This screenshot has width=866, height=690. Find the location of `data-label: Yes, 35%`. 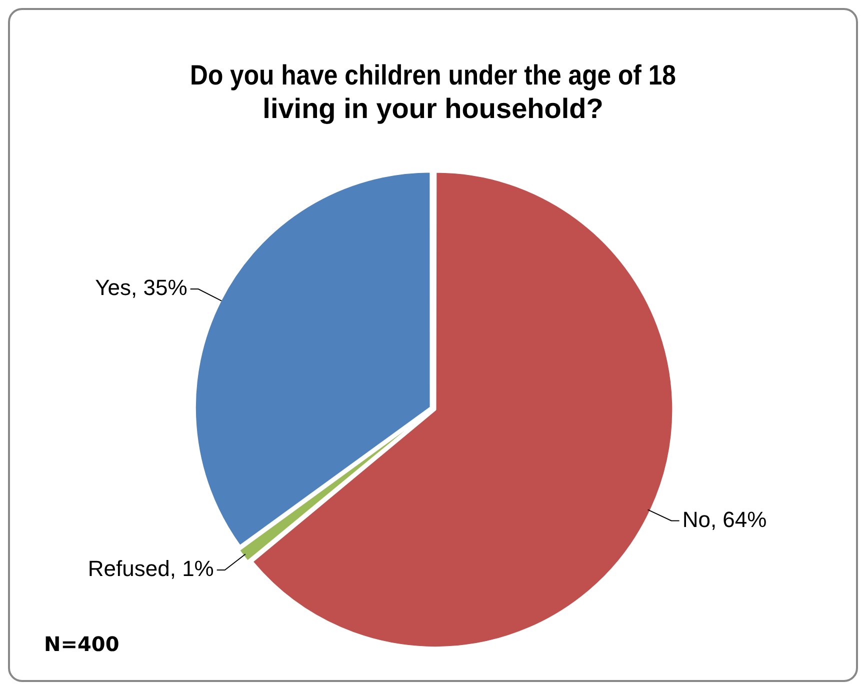

data-label: Yes, 35% is located at coordinates (141, 287).